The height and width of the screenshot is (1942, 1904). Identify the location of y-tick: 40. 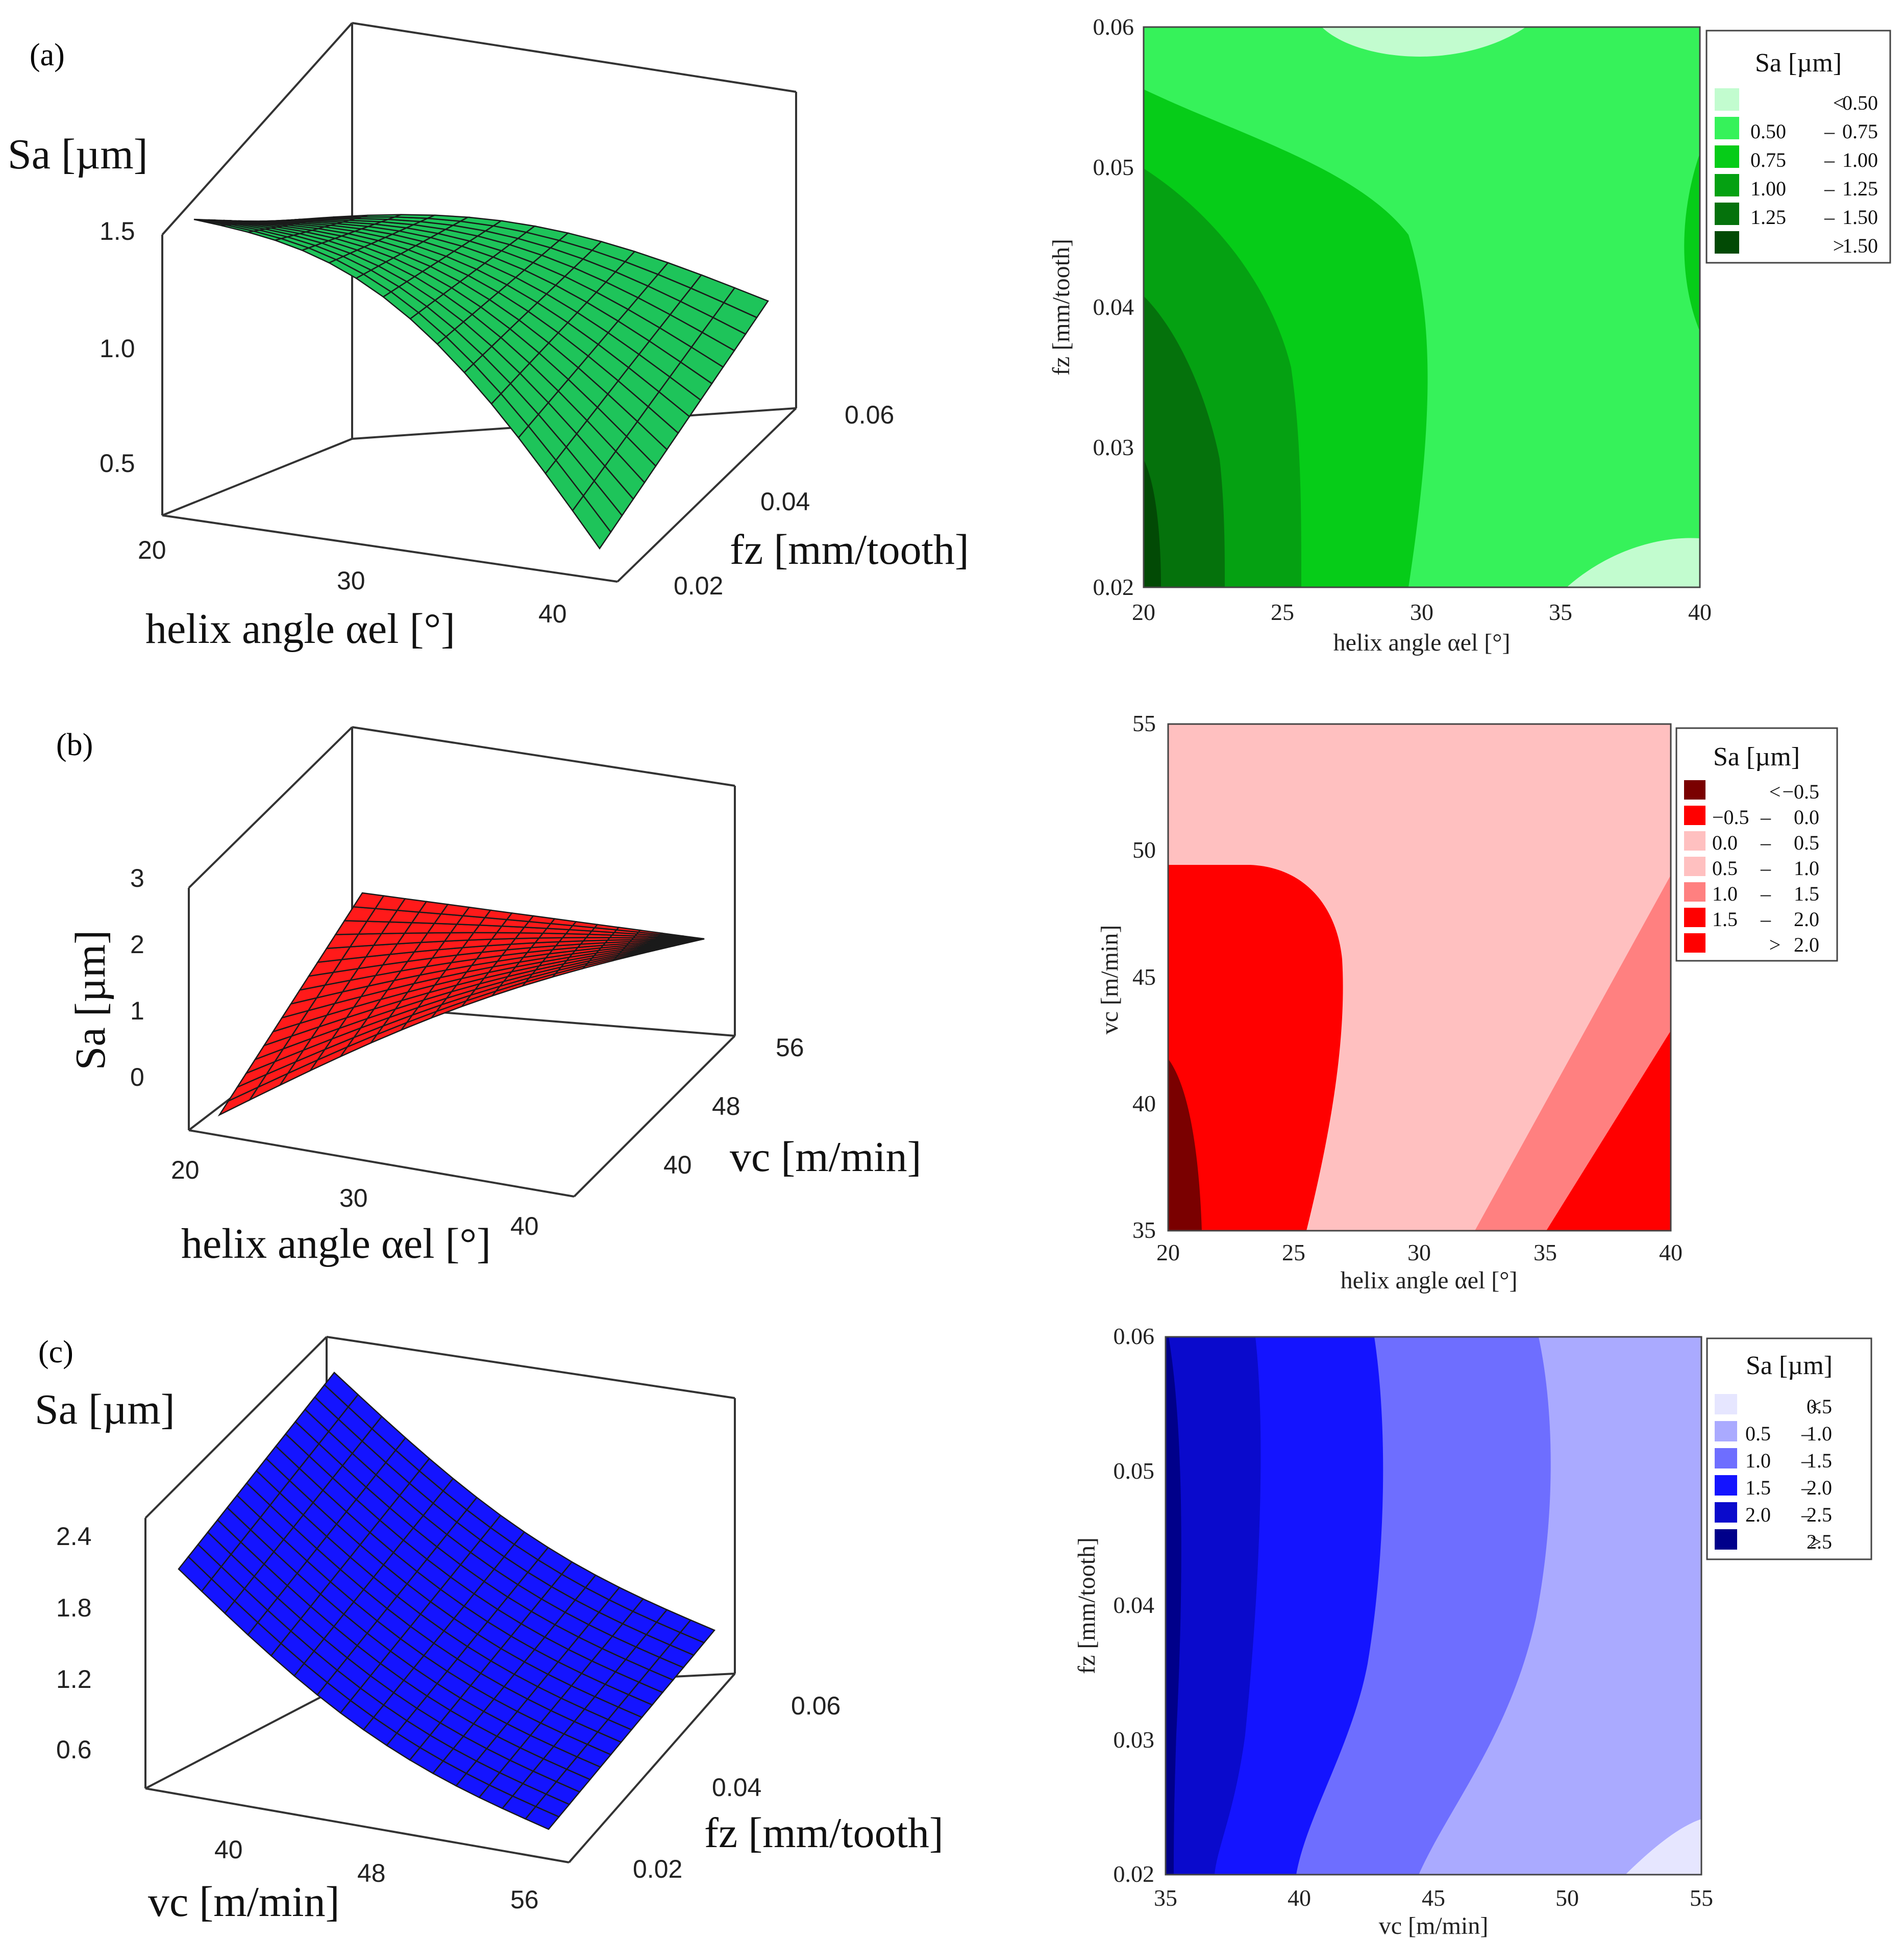
(677, 1165).